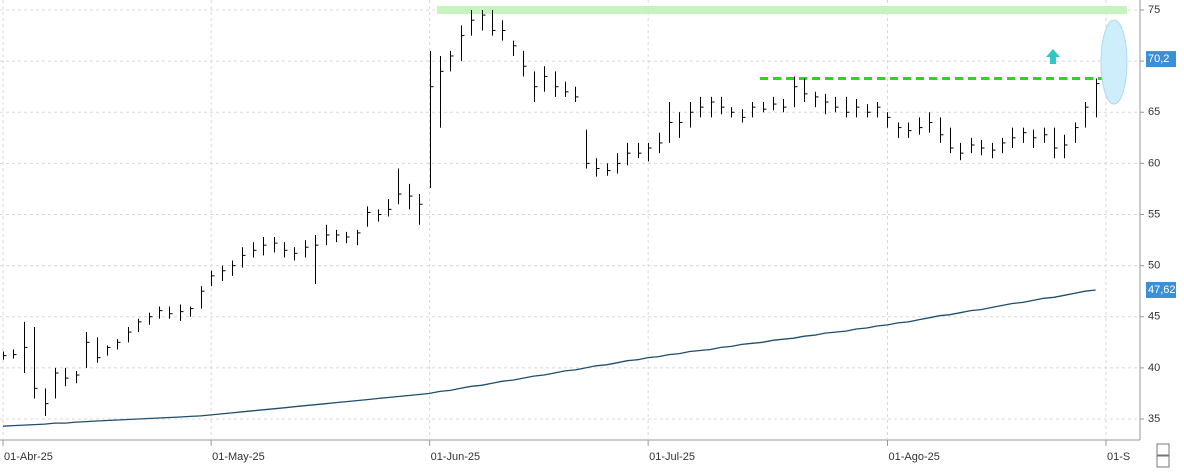  What do you see at coordinates (1154, 214) in the screenshot?
I see `y-tick-label: 55` at bounding box center [1154, 214].